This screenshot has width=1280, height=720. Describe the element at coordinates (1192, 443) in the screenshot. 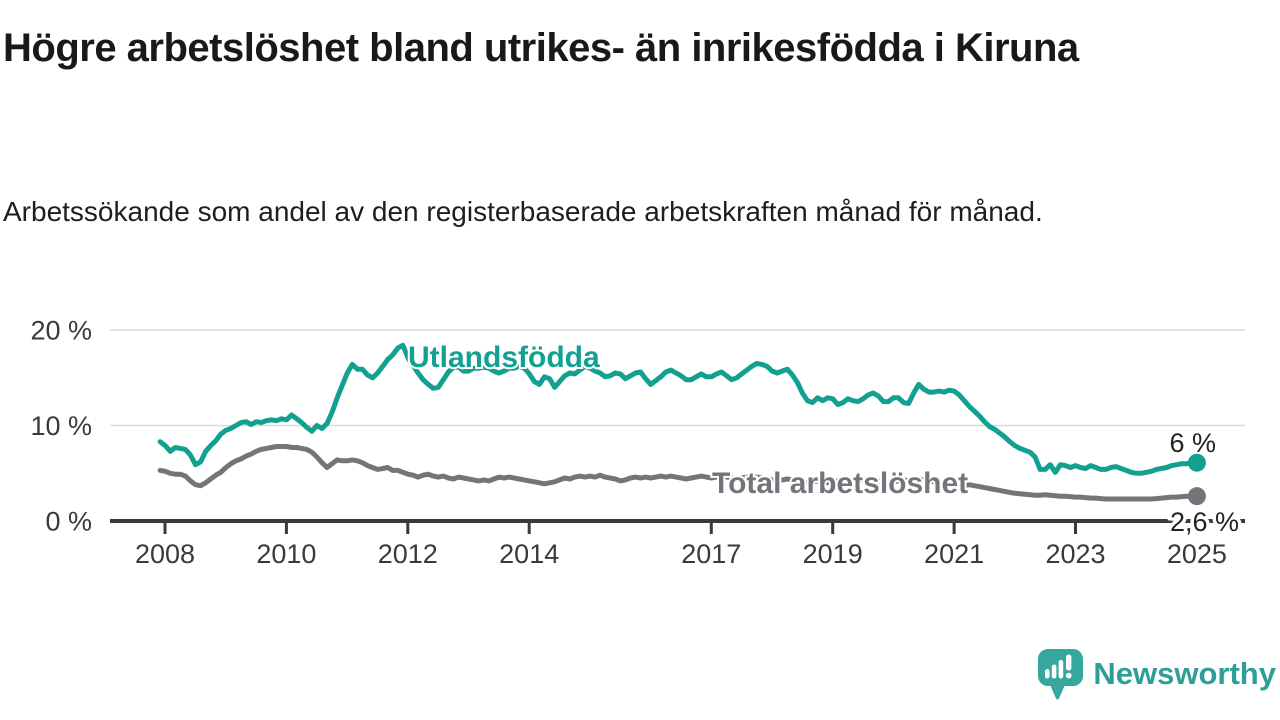

I see `end-value-label-utlandsfodda: 6 %` at that location.